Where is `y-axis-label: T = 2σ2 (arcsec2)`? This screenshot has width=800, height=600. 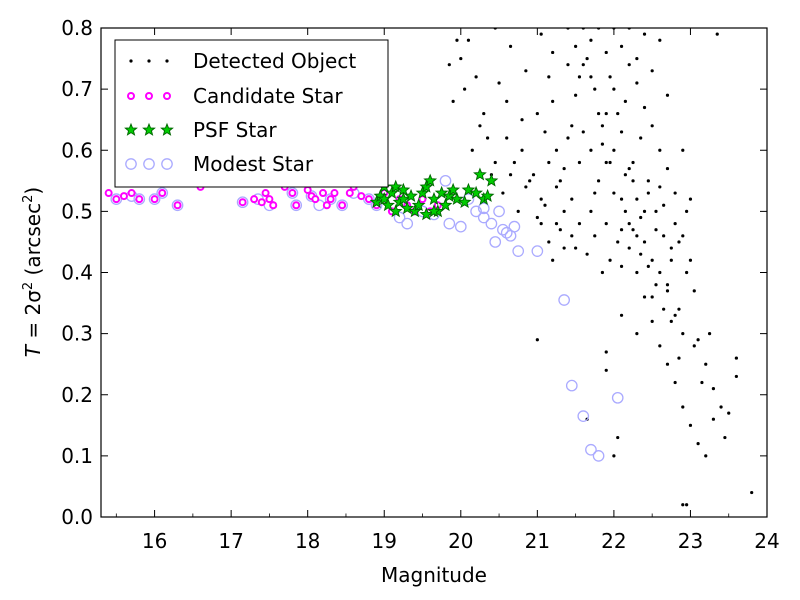 y-axis-label: T = 2σ2 (arcsec2) is located at coordinates (33, 272).